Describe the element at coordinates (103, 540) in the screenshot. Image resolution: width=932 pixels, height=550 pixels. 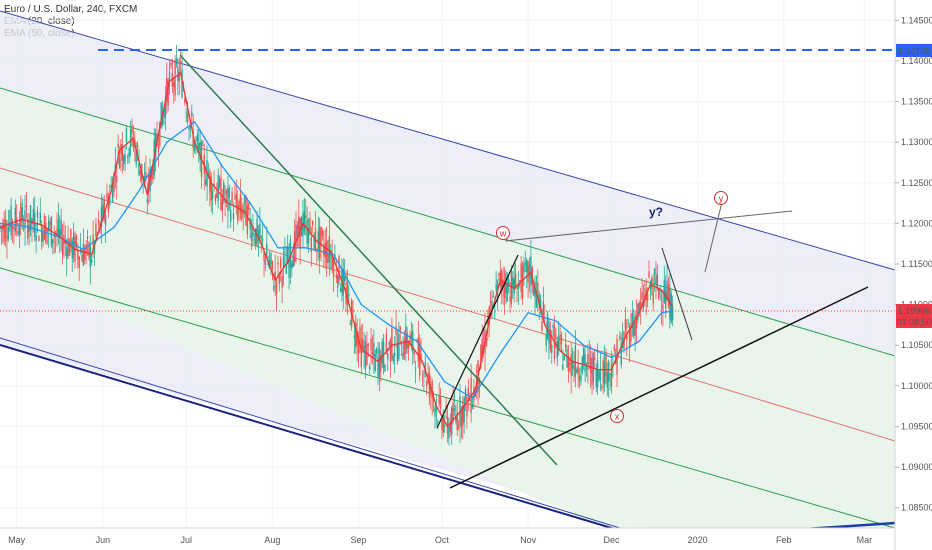
I see `x-tick-label: Jun` at that location.